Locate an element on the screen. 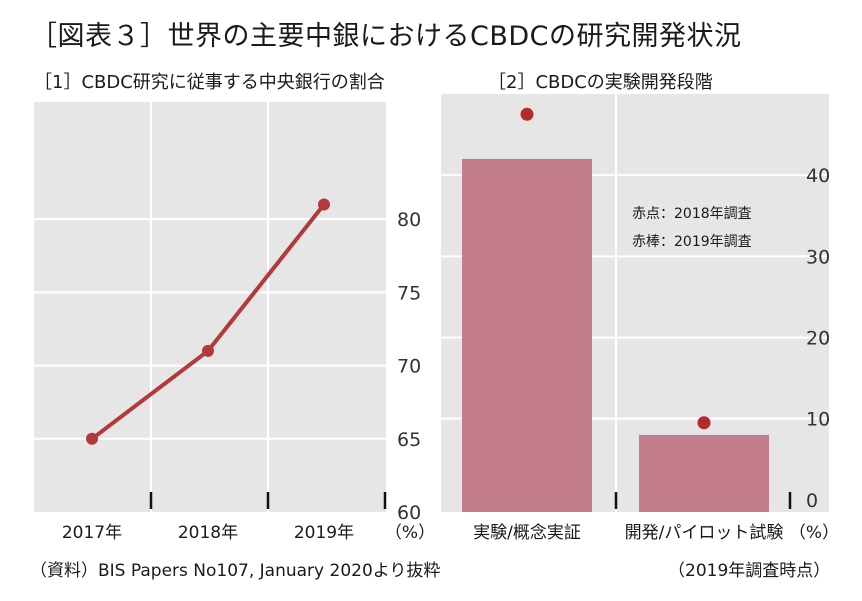  chart1-title: ［1］CBDC研究に従事する中央銀行の割合 is located at coordinates (209, 82).